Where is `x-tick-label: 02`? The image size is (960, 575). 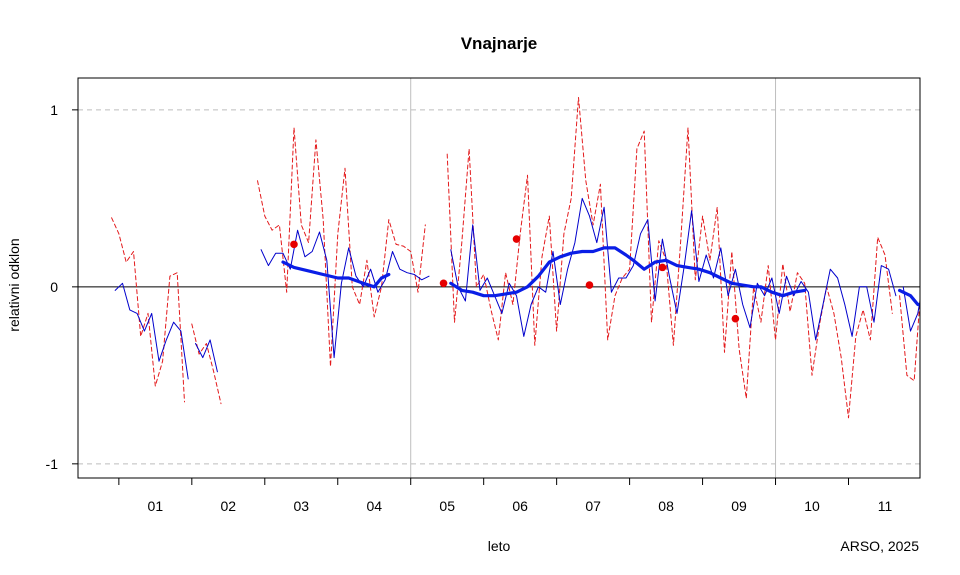 x-tick-label: 02 is located at coordinates (229, 506).